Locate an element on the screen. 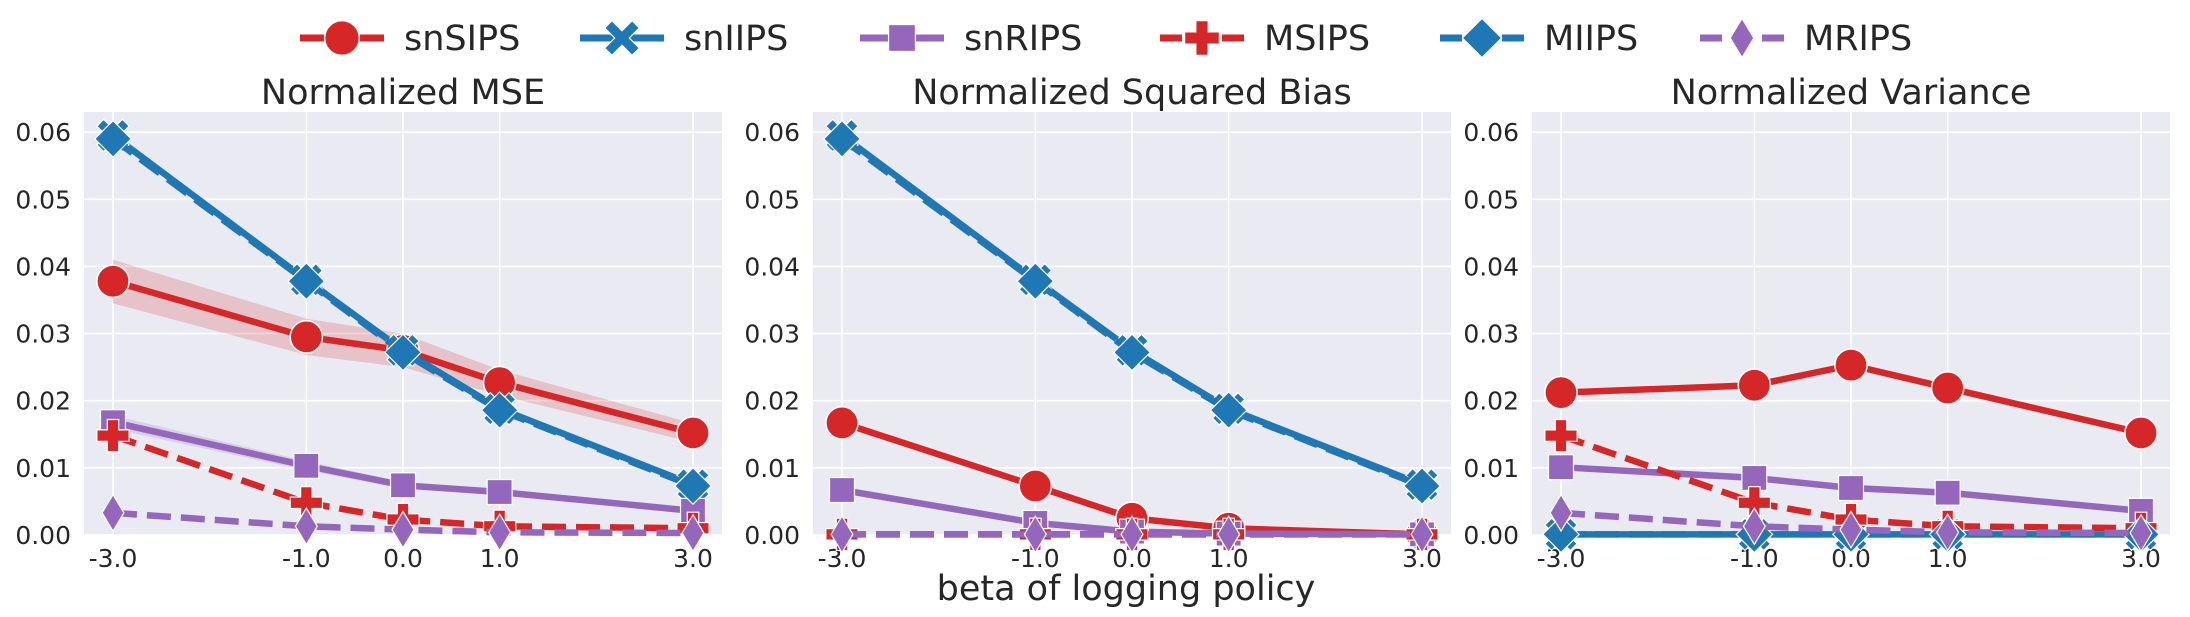 The image size is (2190, 617). legend-entry-sniips: snIIPS is located at coordinates (684, 39).